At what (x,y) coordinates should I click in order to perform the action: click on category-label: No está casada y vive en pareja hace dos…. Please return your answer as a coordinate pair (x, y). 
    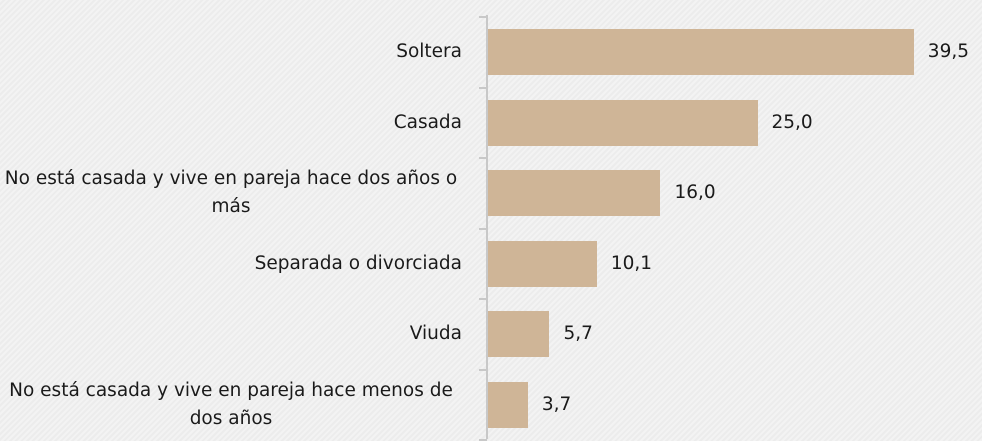
    Looking at the image, I should click on (231, 193).